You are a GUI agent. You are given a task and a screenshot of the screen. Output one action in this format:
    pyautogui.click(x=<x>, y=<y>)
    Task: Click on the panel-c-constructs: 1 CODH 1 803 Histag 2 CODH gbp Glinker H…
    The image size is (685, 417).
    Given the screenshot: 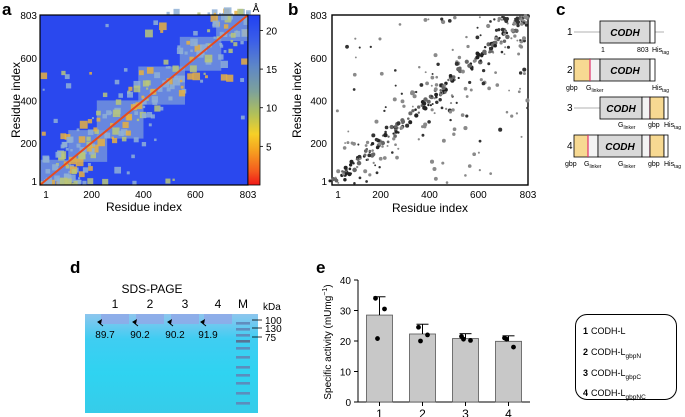 What is the action you would take?
    pyautogui.click(x=623, y=95)
    